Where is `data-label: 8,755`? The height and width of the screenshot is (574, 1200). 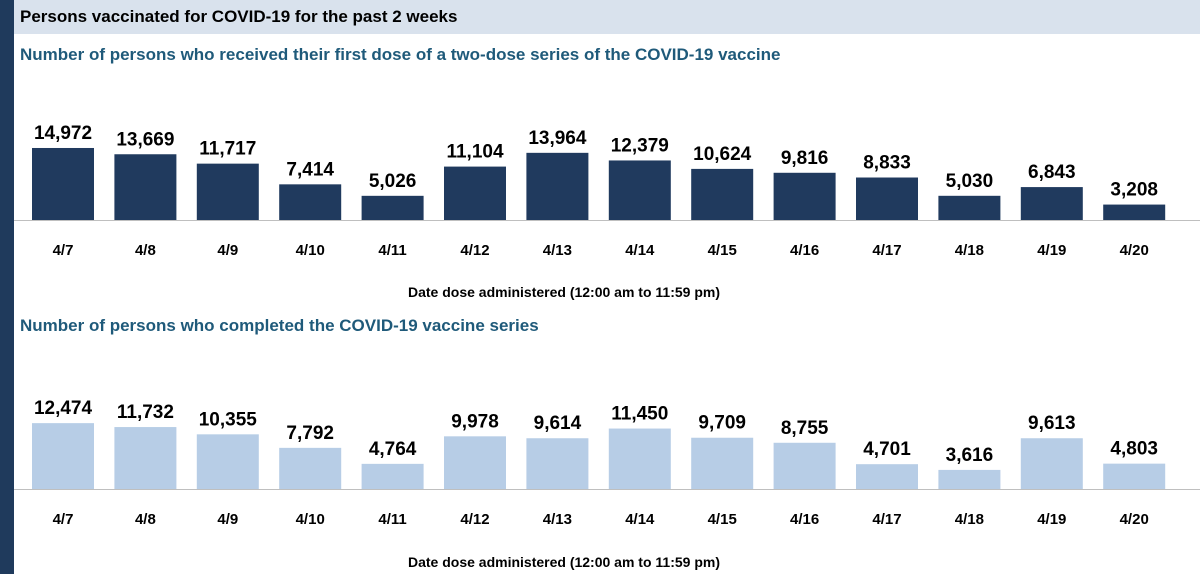 data-label: 8,755 is located at coordinates (805, 428).